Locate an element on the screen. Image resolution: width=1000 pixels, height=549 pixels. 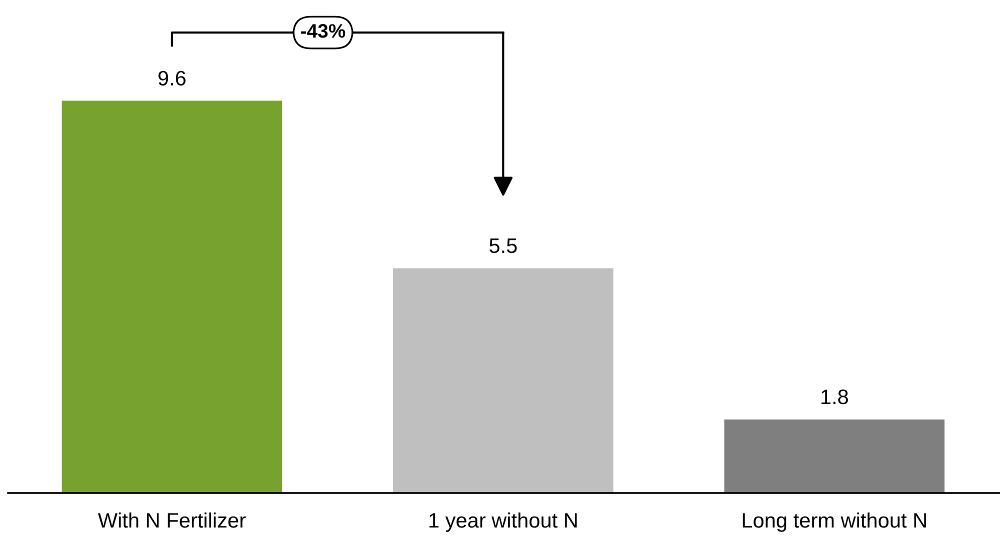
x-tick-label: 1 year without N is located at coordinates (503, 522).